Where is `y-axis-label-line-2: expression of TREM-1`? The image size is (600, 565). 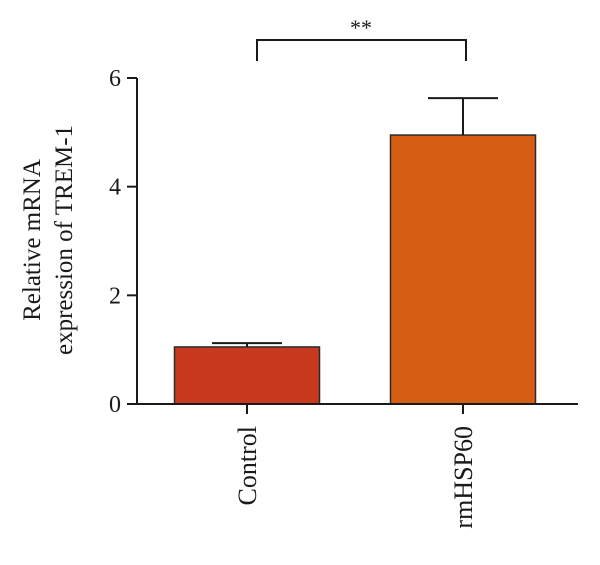
y-axis-label-line-2: expression of TREM-1 is located at coordinates (64, 240).